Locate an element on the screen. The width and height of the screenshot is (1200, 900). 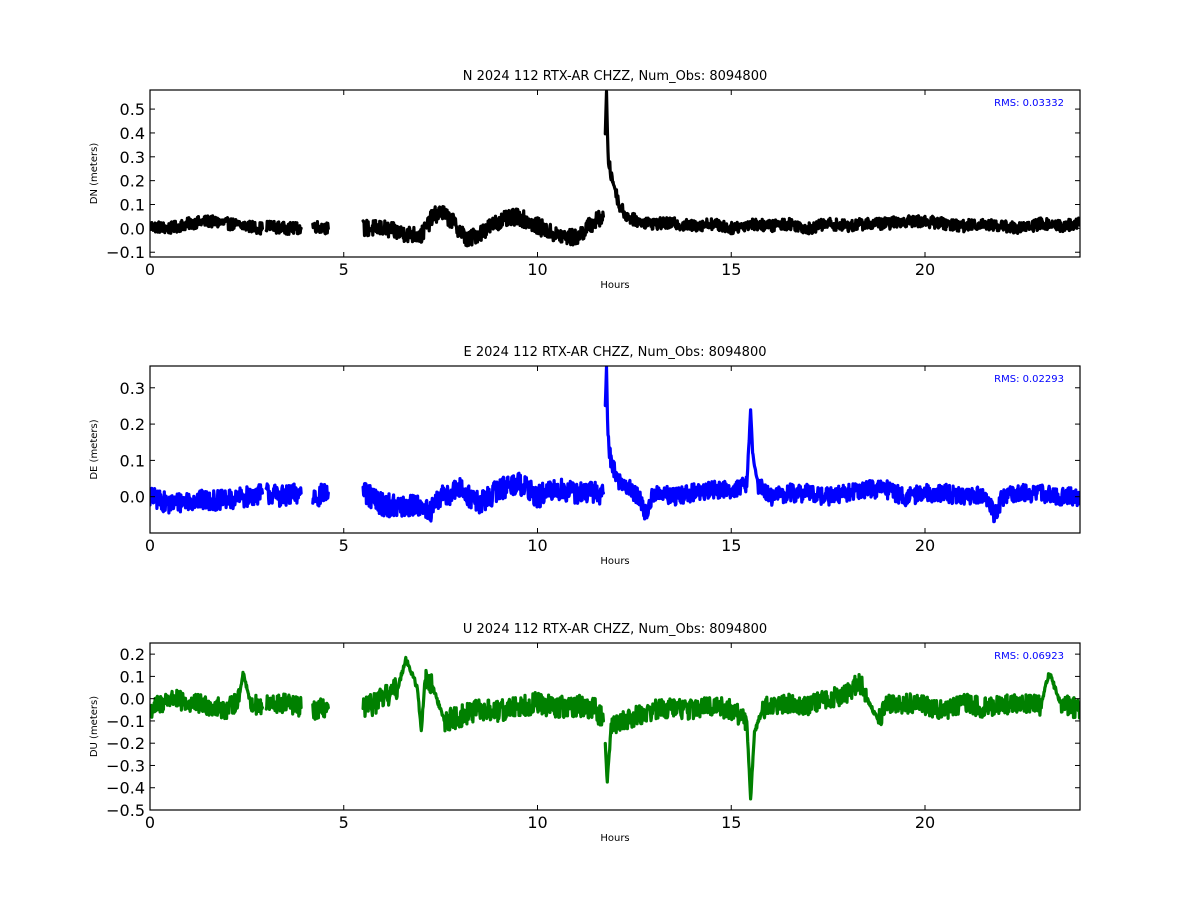
rms-annotation: RMS: 0.02293 is located at coordinates (1029, 379).